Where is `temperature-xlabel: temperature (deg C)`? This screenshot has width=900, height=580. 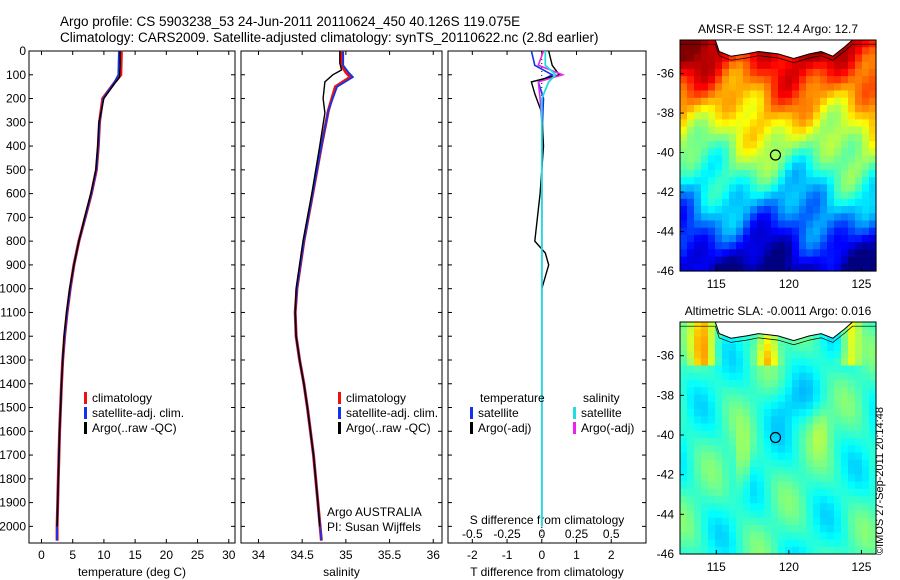
temperature-xlabel: temperature (deg C) is located at coordinates (132, 572).